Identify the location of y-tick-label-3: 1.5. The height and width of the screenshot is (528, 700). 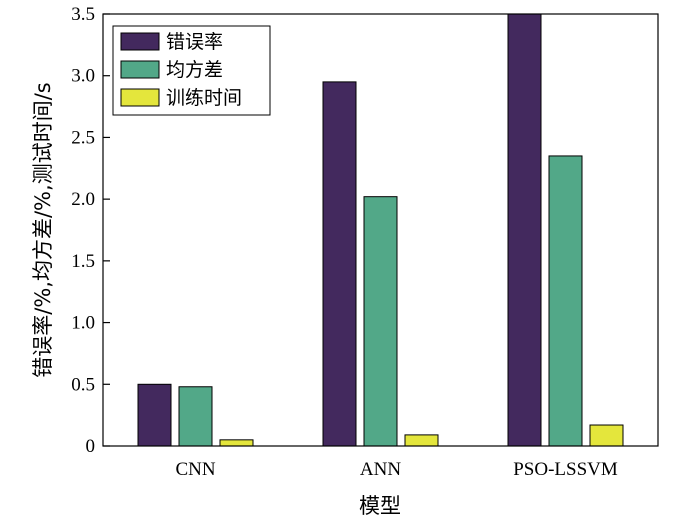
(83, 261).